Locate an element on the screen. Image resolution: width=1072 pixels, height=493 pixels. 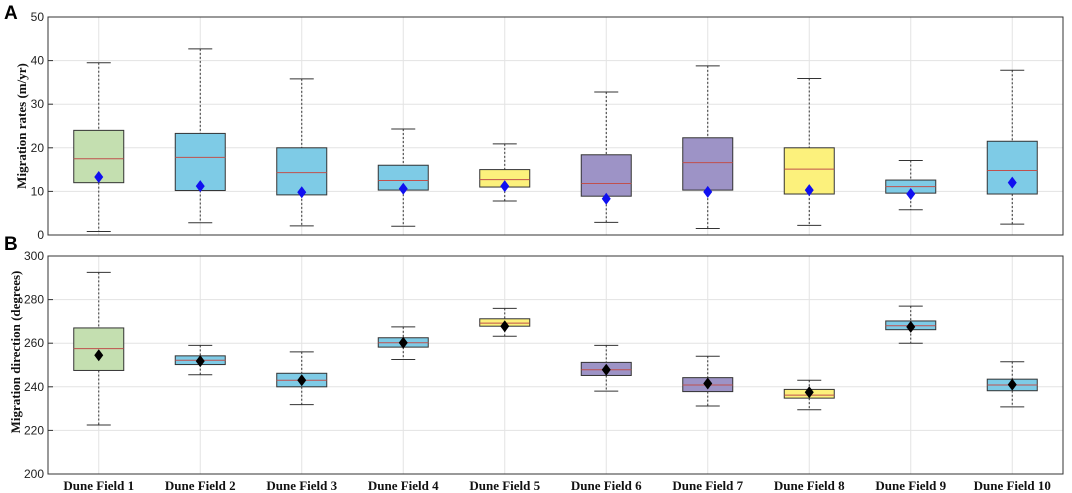
x-category-label: Dune Field 4 is located at coordinates (403, 485).